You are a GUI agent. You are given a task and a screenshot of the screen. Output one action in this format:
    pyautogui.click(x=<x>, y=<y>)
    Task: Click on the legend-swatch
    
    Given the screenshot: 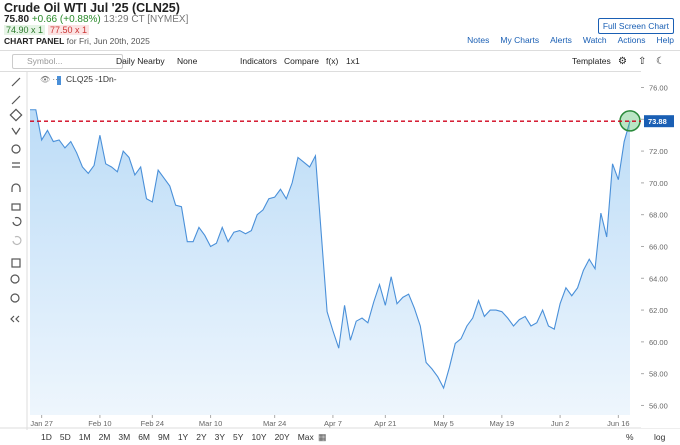 What is the action you would take?
    pyautogui.click(x=59, y=80)
    